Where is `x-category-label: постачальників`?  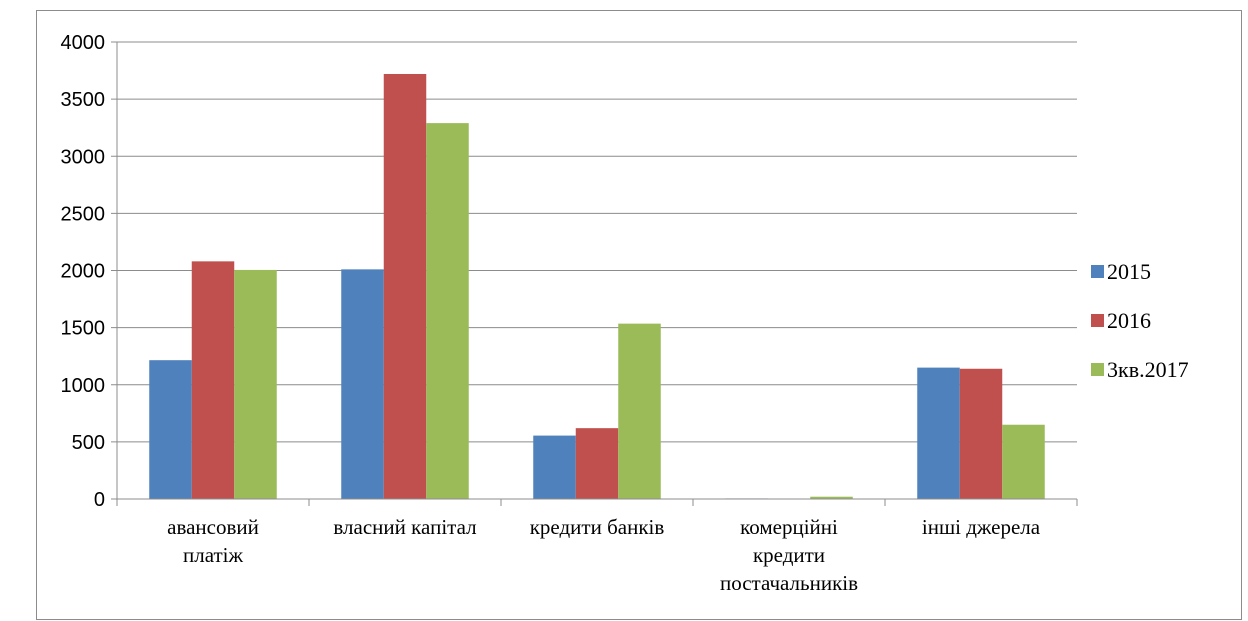
x-category-label: постачальників is located at coordinates (789, 583).